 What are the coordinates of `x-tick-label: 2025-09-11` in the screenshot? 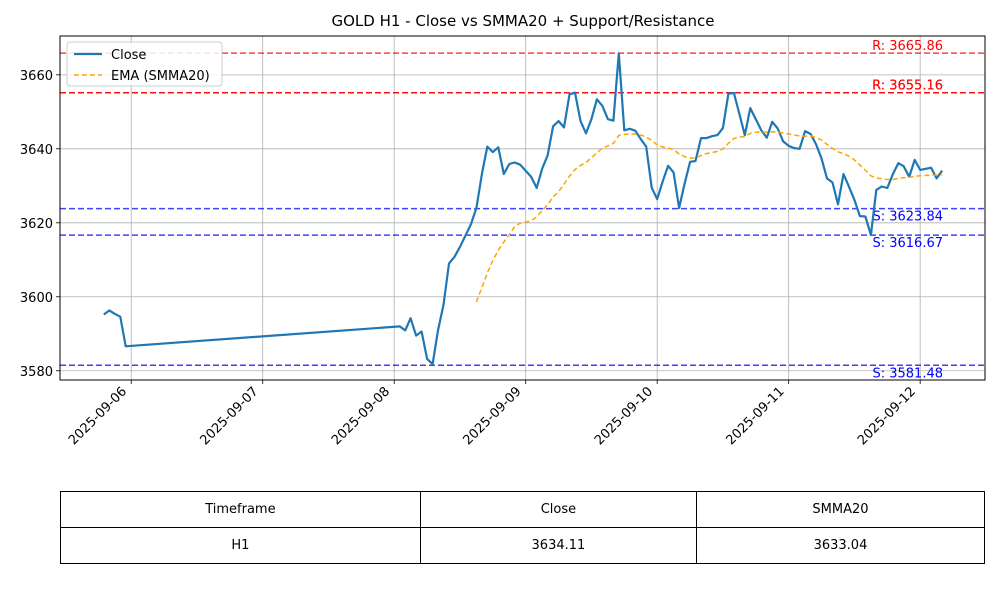 It's located at (755, 416).